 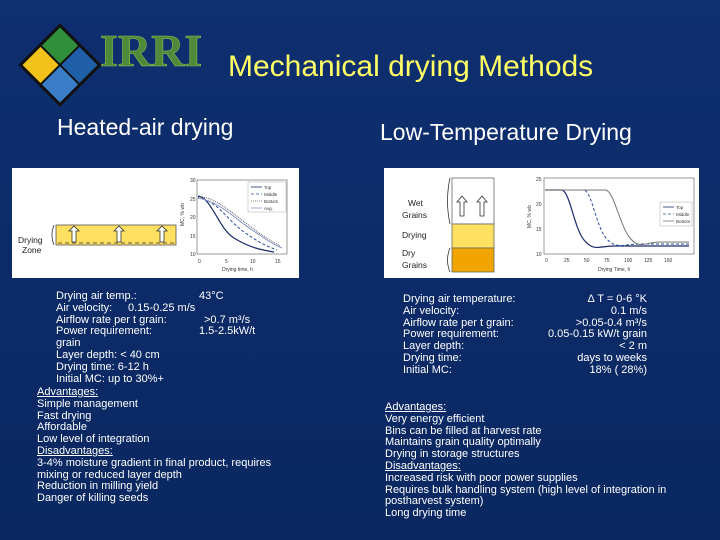 What do you see at coordinates (473, 236) in the screenshot?
I see `drying-front-layer` at bounding box center [473, 236].